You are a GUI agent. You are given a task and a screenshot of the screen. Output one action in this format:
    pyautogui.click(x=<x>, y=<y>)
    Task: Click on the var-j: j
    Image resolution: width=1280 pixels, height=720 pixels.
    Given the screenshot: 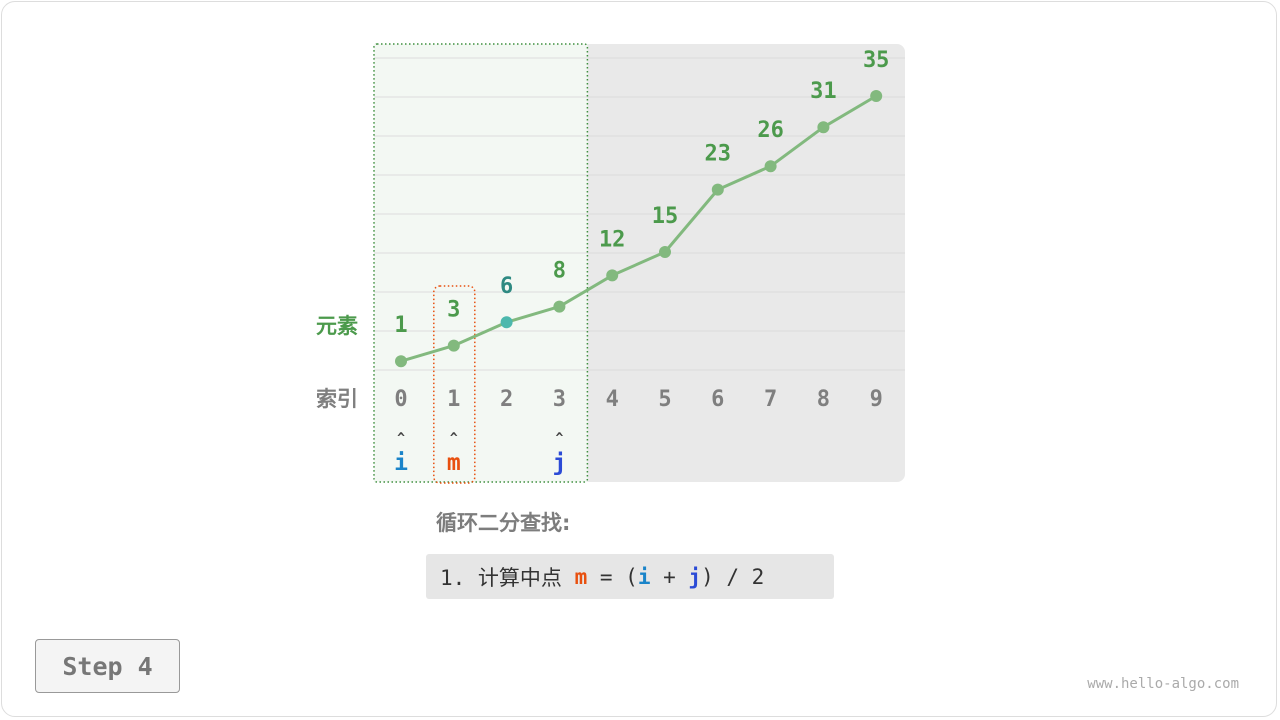 What is the action you would take?
    pyautogui.click(x=695, y=576)
    